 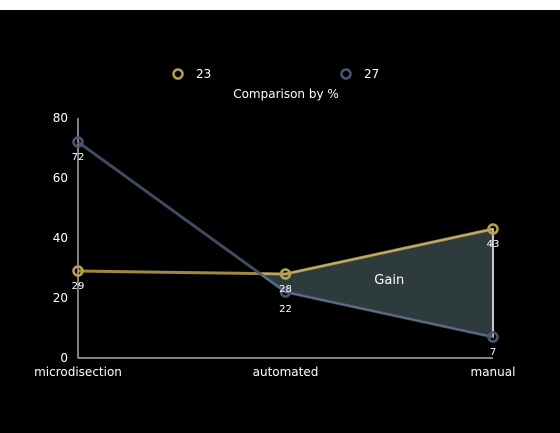 I want to click on data-label: 7, so click(x=493, y=352).